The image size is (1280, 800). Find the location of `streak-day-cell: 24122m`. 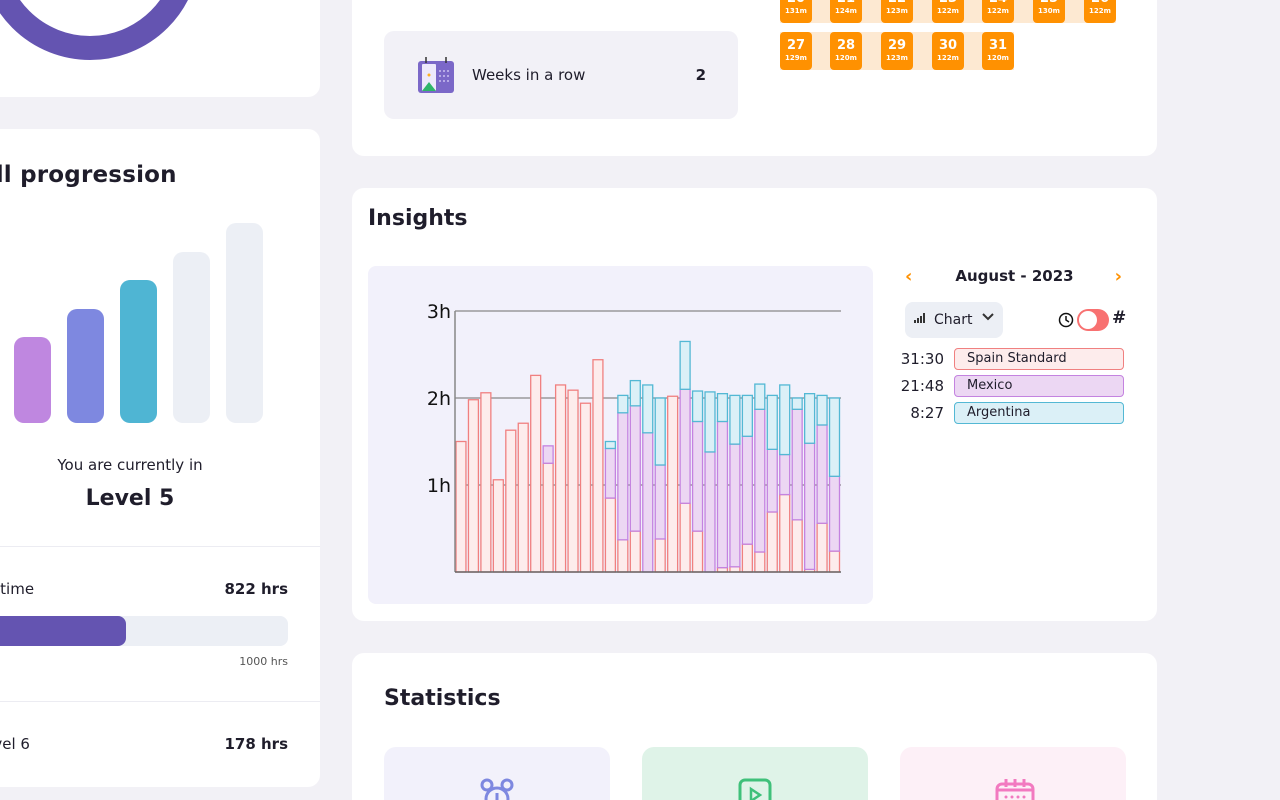

streak-day-cell: 24122m is located at coordinates (998, 11).